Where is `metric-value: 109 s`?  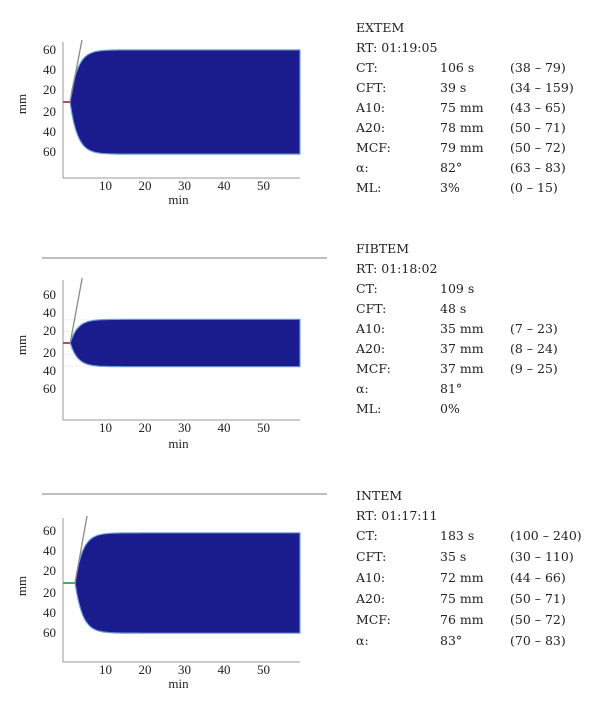 metric-value: 109 s is located at coordinates (457, 288).